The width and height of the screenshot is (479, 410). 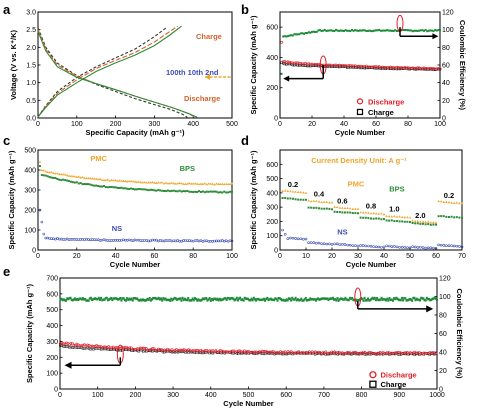 I want to click on x-tick-label: 20, so click(x=77, y=256).